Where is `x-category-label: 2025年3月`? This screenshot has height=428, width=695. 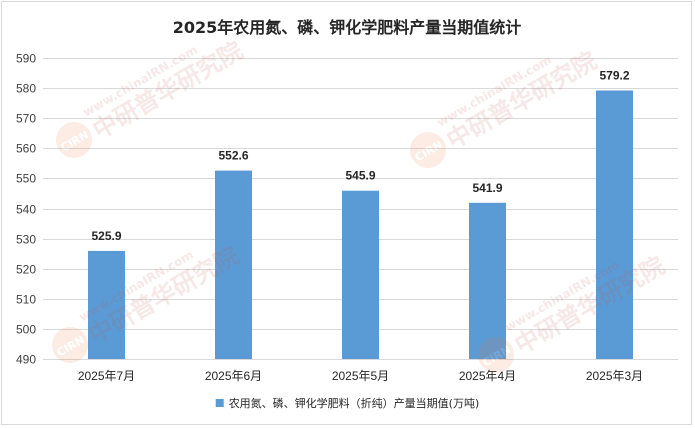
x-category-label: 2025年3月 is located at coordinates (614, 376).